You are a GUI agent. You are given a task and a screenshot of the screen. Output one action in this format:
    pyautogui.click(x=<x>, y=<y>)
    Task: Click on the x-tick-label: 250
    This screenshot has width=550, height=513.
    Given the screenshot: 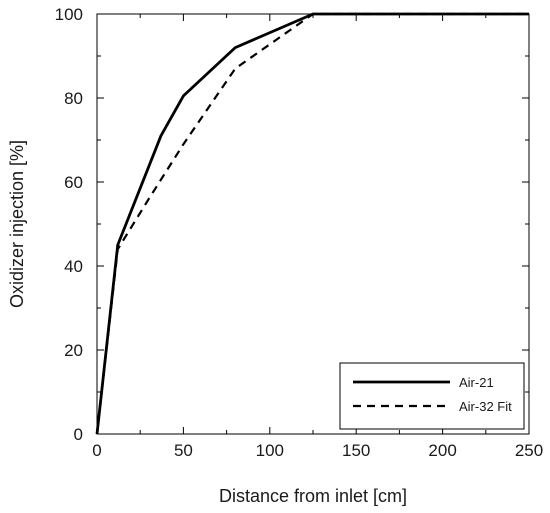 What is the action you would take?
    pyautogui.click(x=529, y=450)
    